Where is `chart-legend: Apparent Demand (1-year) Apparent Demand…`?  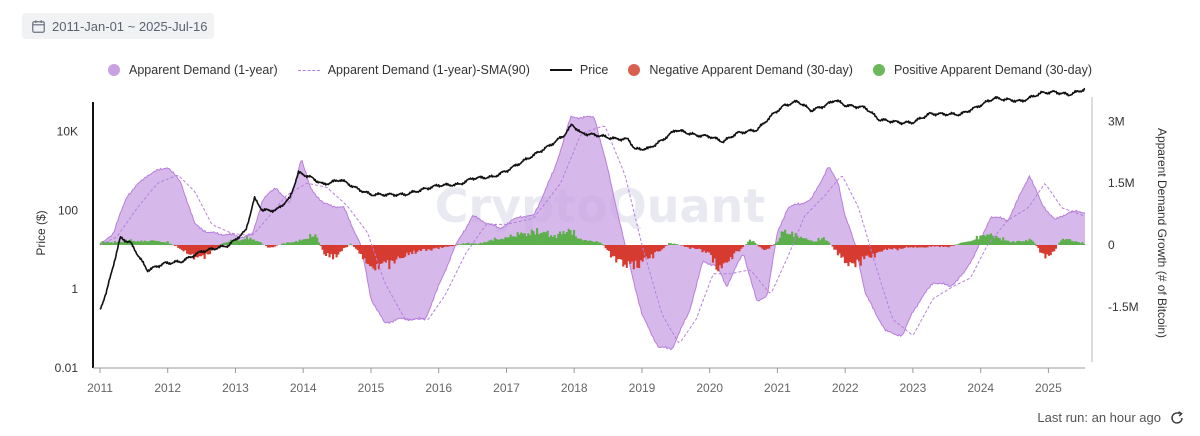 chart-legend: Apparent Demand (1-year) Apparent Demand… is located at coordinates (600, 70).